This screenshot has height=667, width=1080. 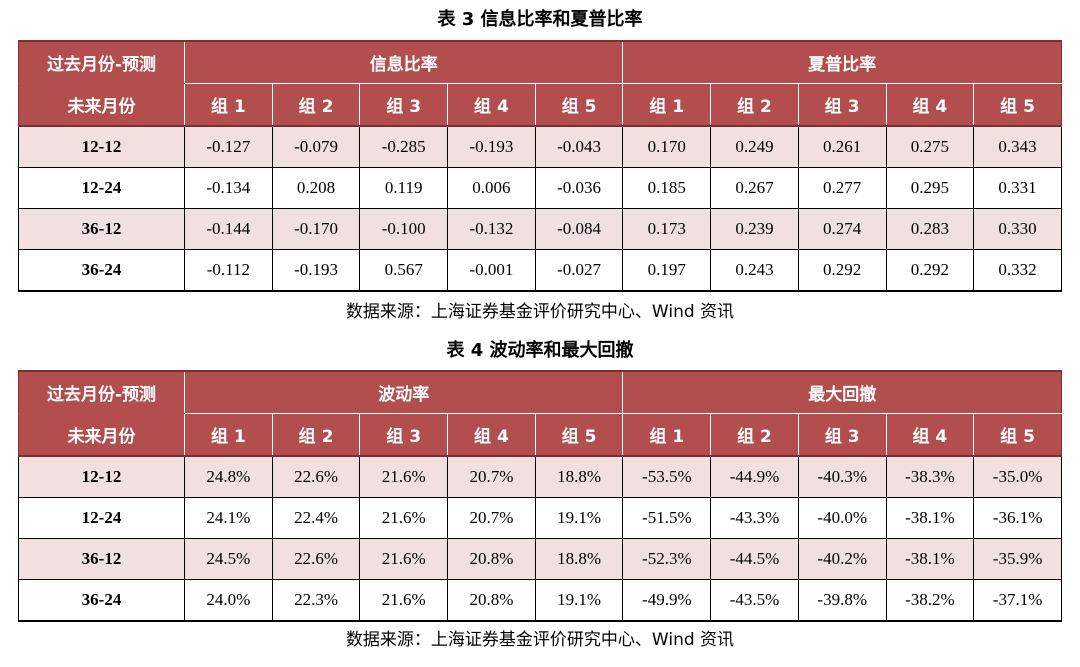 What do you see at coordinates (842, 392) in the screenshot?
I see `table4-group-b-header: 最大回撤` at bounding box center [842, 392].